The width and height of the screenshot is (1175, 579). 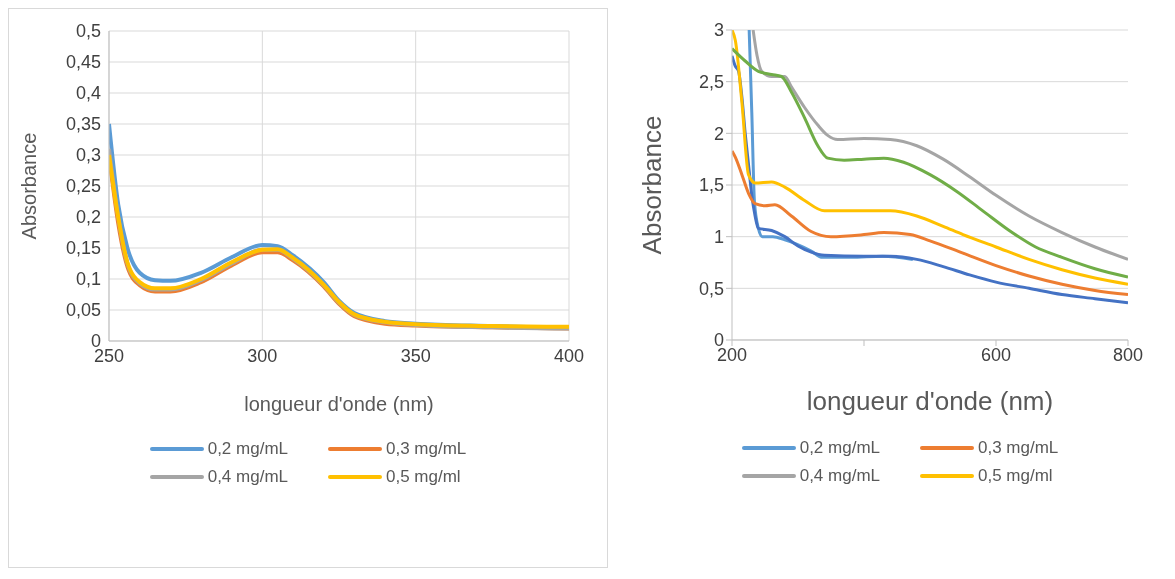 I want to click on y-tick-label: 0,05, so click(x=83, y=310).